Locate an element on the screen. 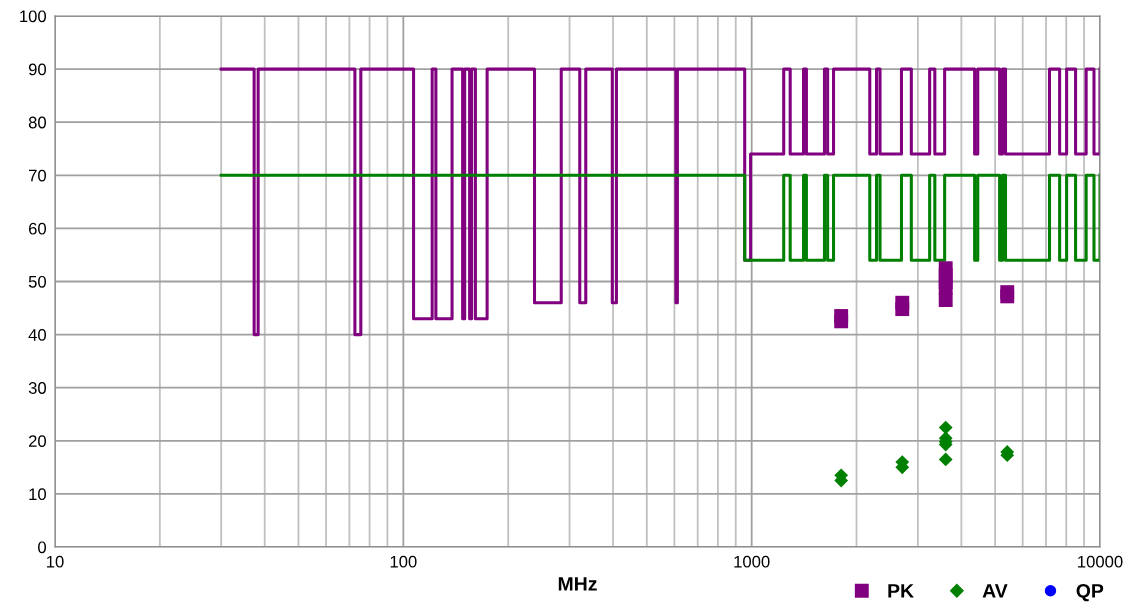 Image resolution: width=1127 pixels, height=616 pixels. y-tick-label: 40 is located at coordinates (37, 335).